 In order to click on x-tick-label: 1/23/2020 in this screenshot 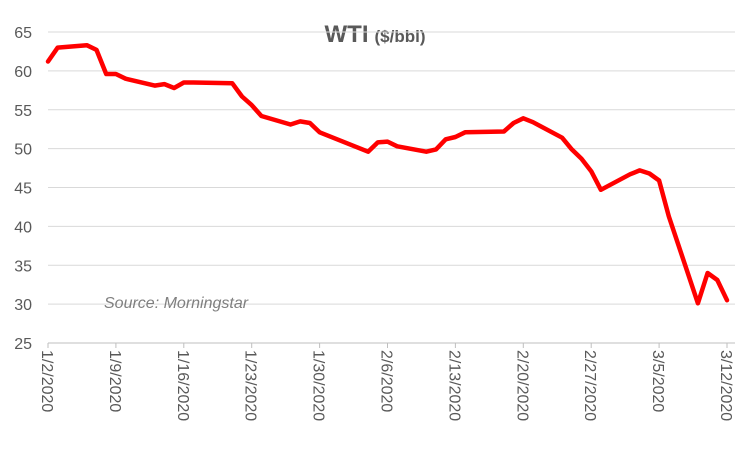, I will do `click(250, 385)`.